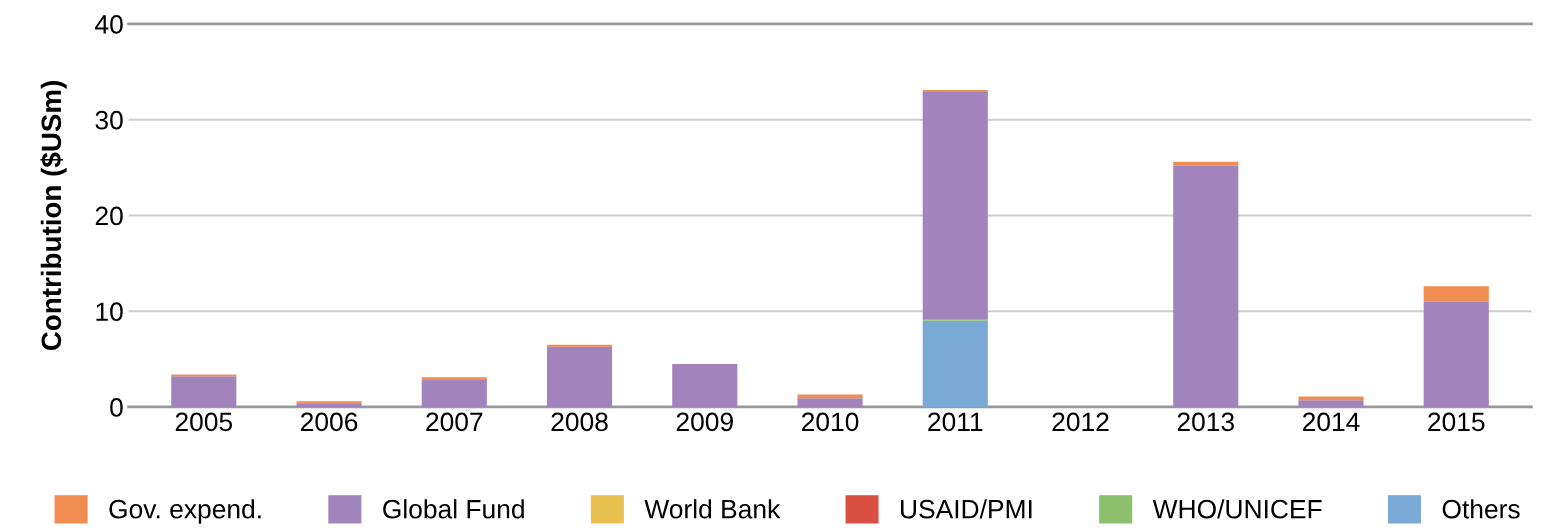  Describe the element at coordinates (109, 216) in the screenshot. I see `y-tick-label: 20` at that location.